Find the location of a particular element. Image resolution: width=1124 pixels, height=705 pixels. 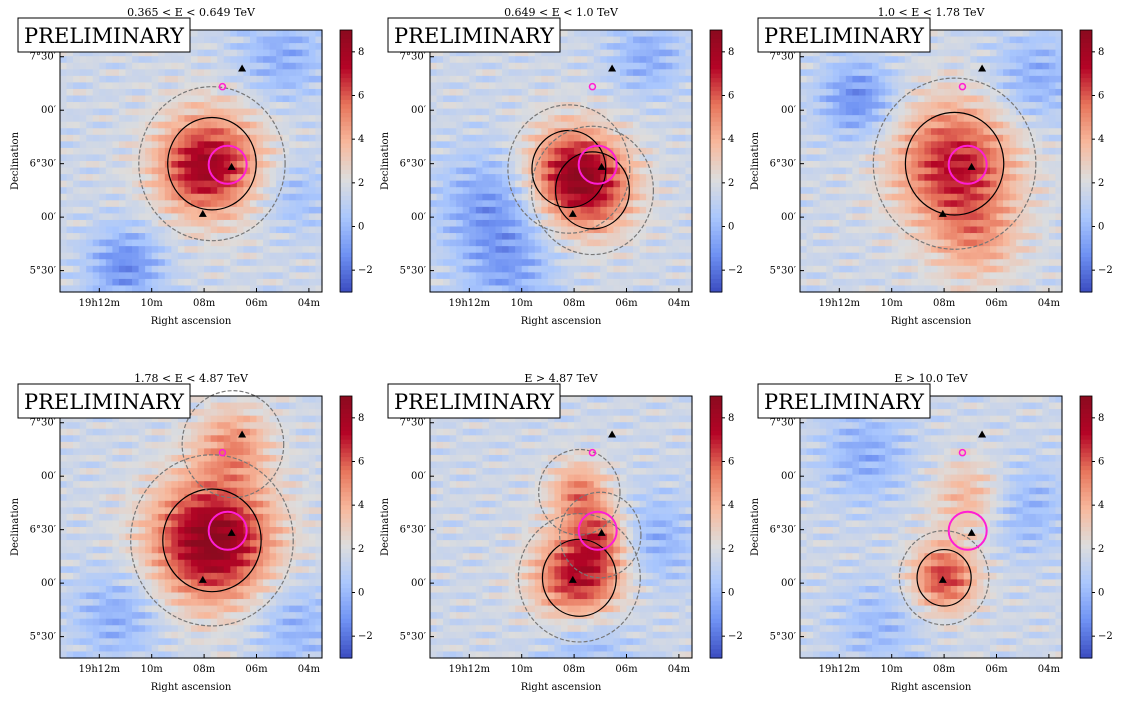

contour-solid is located at coordinates (592, 190).